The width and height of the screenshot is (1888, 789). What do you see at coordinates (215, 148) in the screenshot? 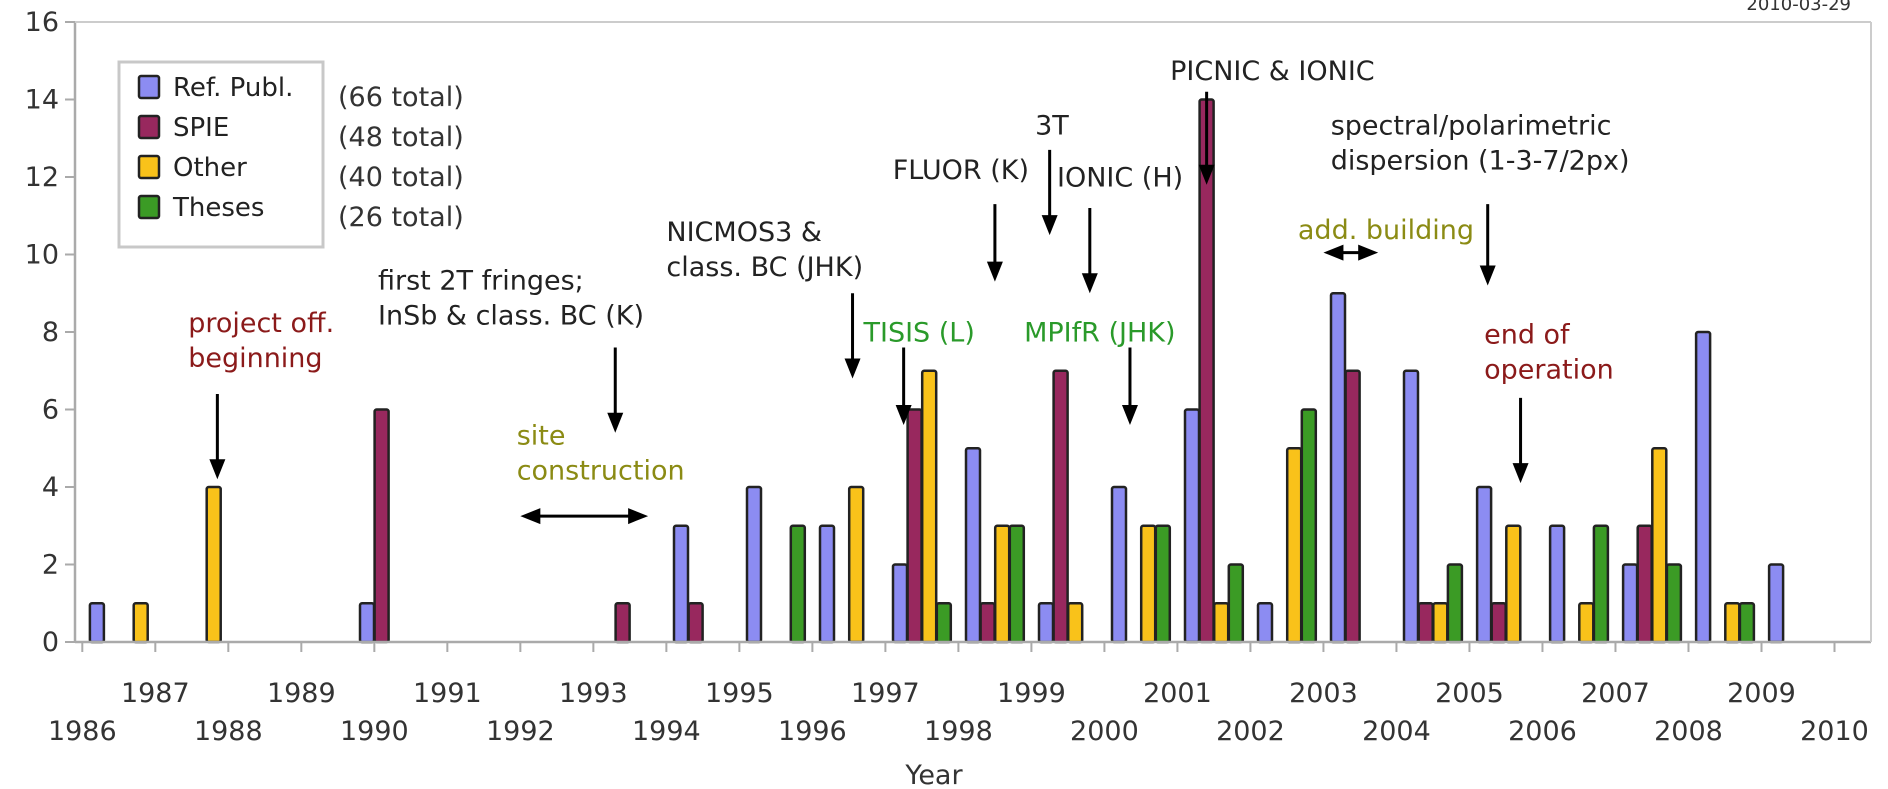
I see `legend-items: Ref. Publ. SPIE Other Theses` at bounding box center [215, 148].